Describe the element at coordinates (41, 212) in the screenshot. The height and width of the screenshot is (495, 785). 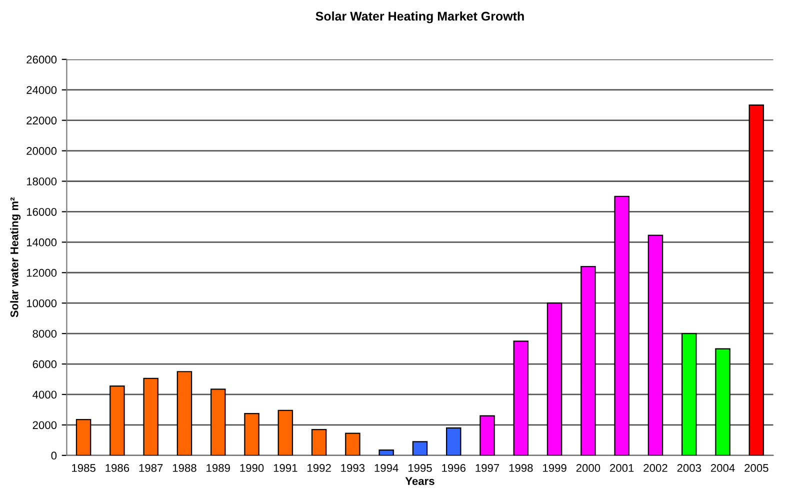
I see `y-tick-label: 16000` at that location.